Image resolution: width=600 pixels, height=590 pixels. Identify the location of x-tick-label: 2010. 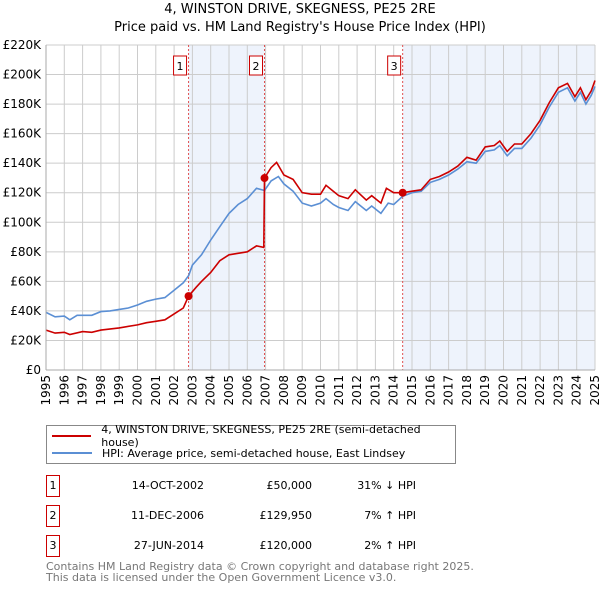
(321, 390).